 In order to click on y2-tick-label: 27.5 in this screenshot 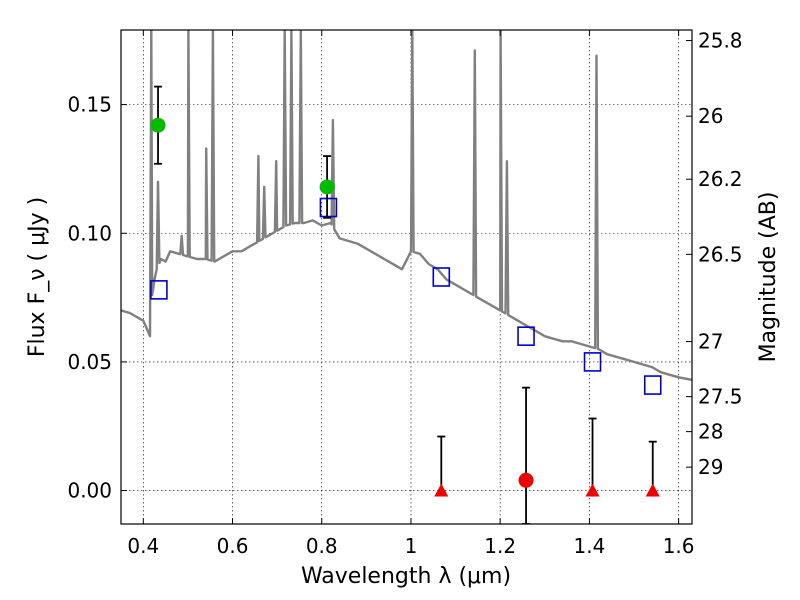, I will do `click(720, 397)`.